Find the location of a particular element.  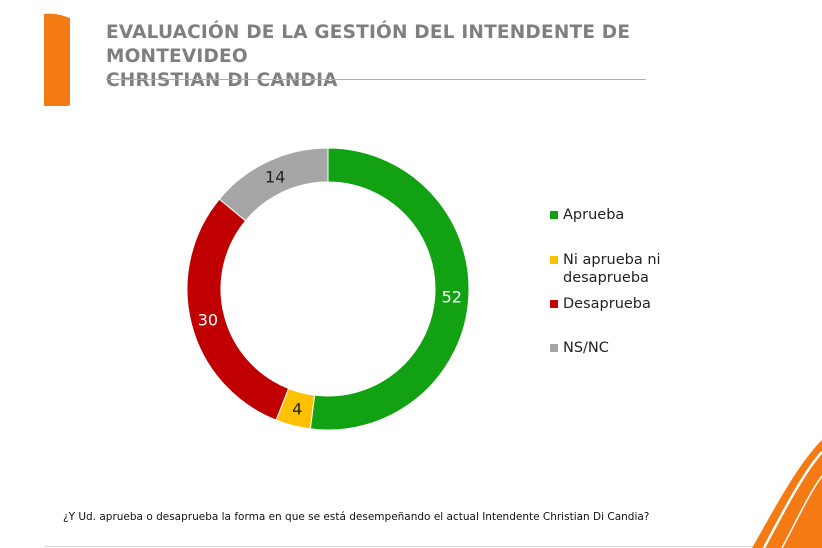

data-label-ns-nc: 14 is located at coordinates (275, 176).